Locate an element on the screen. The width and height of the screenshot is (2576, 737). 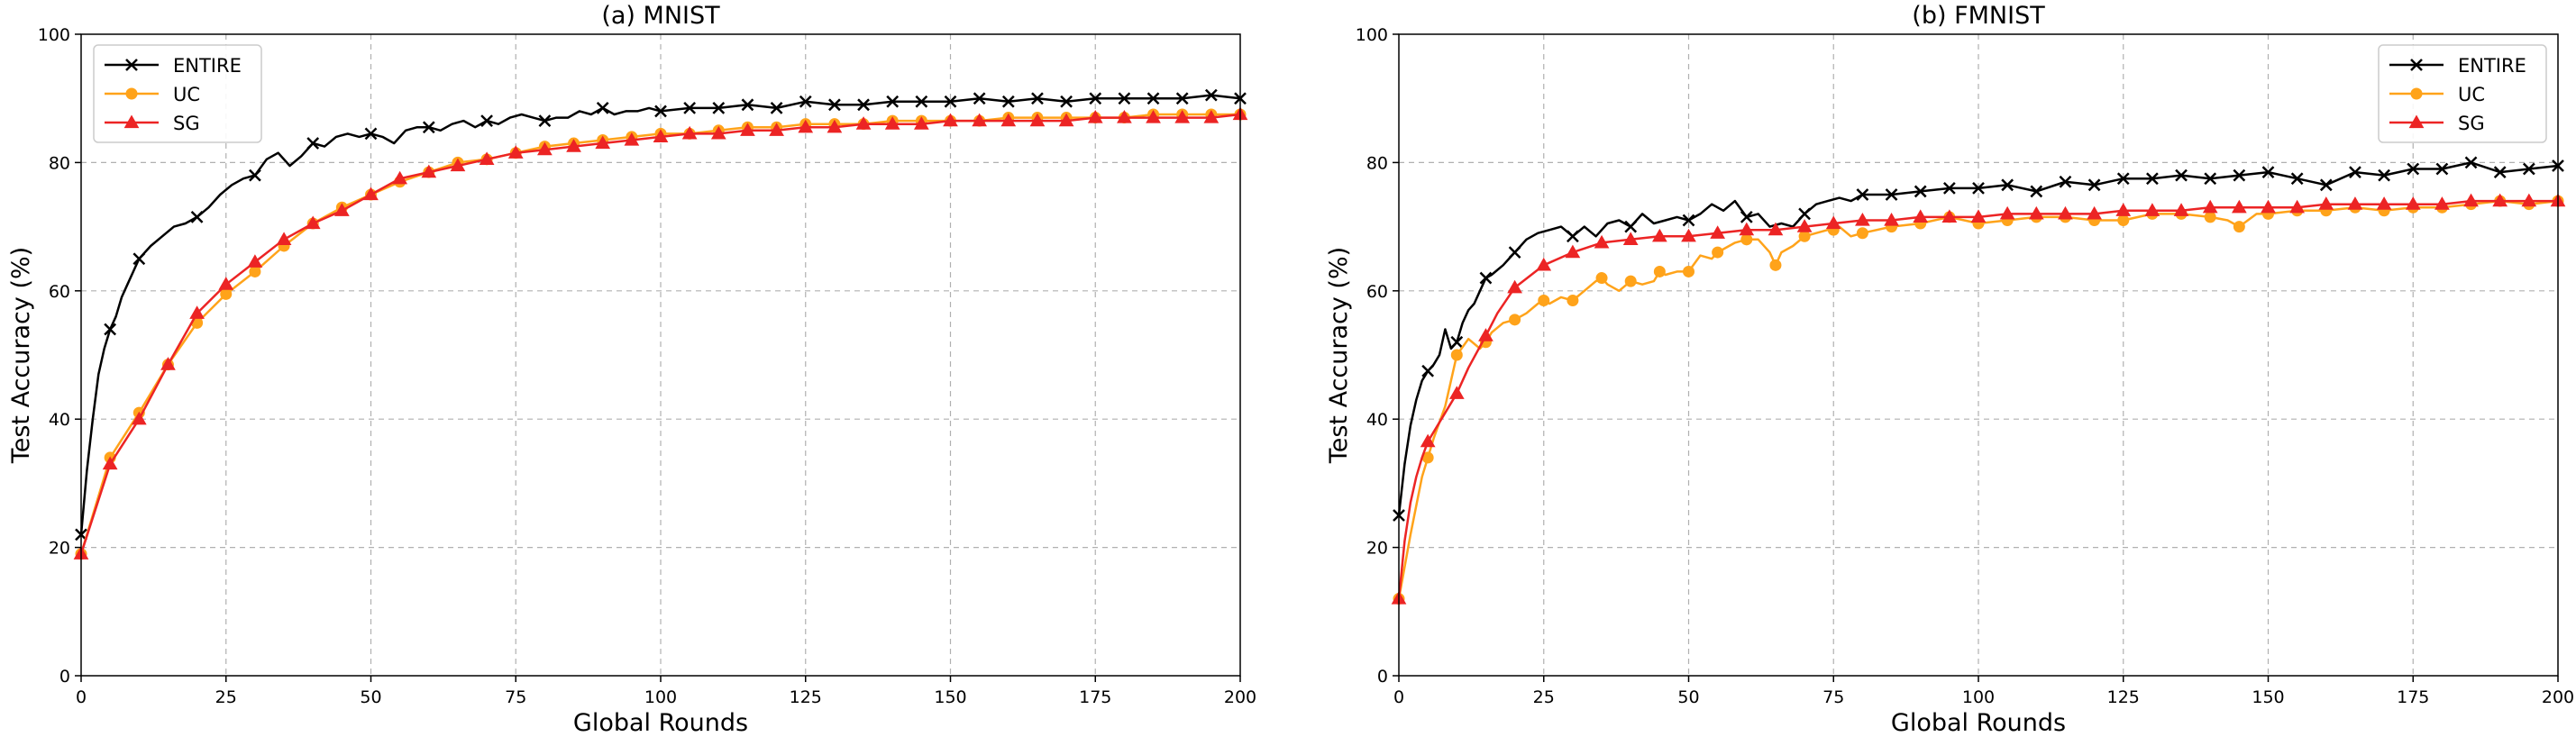
legend-label: UC is located at coordinates (2471, 94).